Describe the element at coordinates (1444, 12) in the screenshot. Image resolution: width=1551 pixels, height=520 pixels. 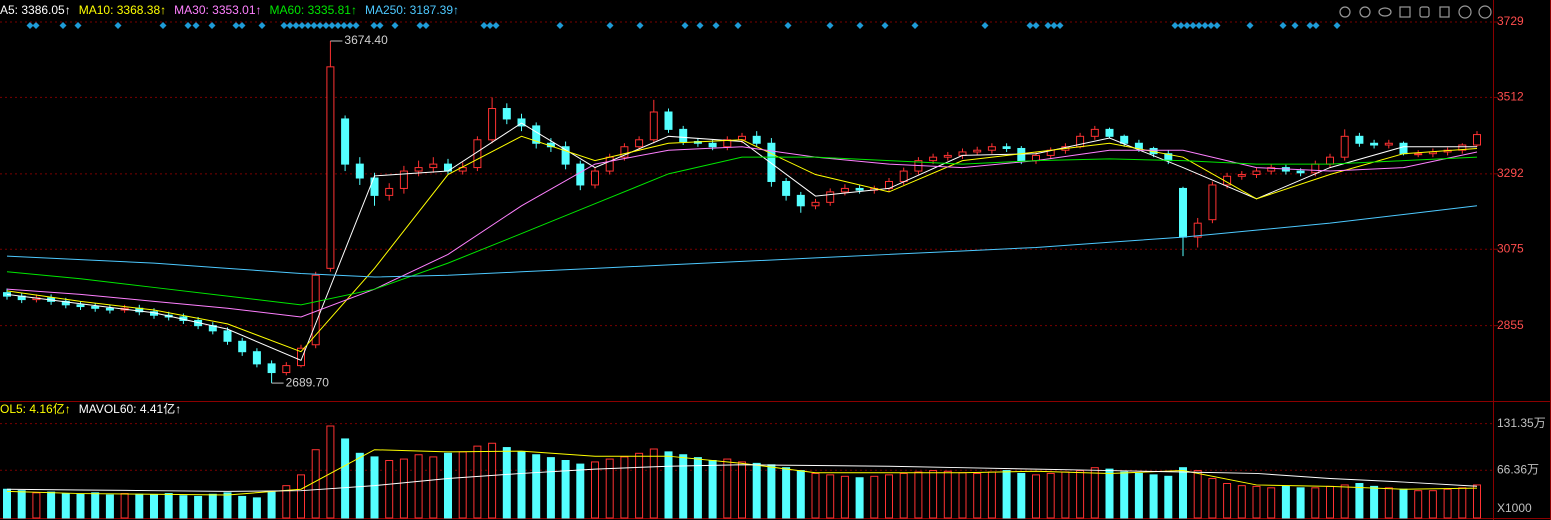
I see `calendar-icon` at that location.